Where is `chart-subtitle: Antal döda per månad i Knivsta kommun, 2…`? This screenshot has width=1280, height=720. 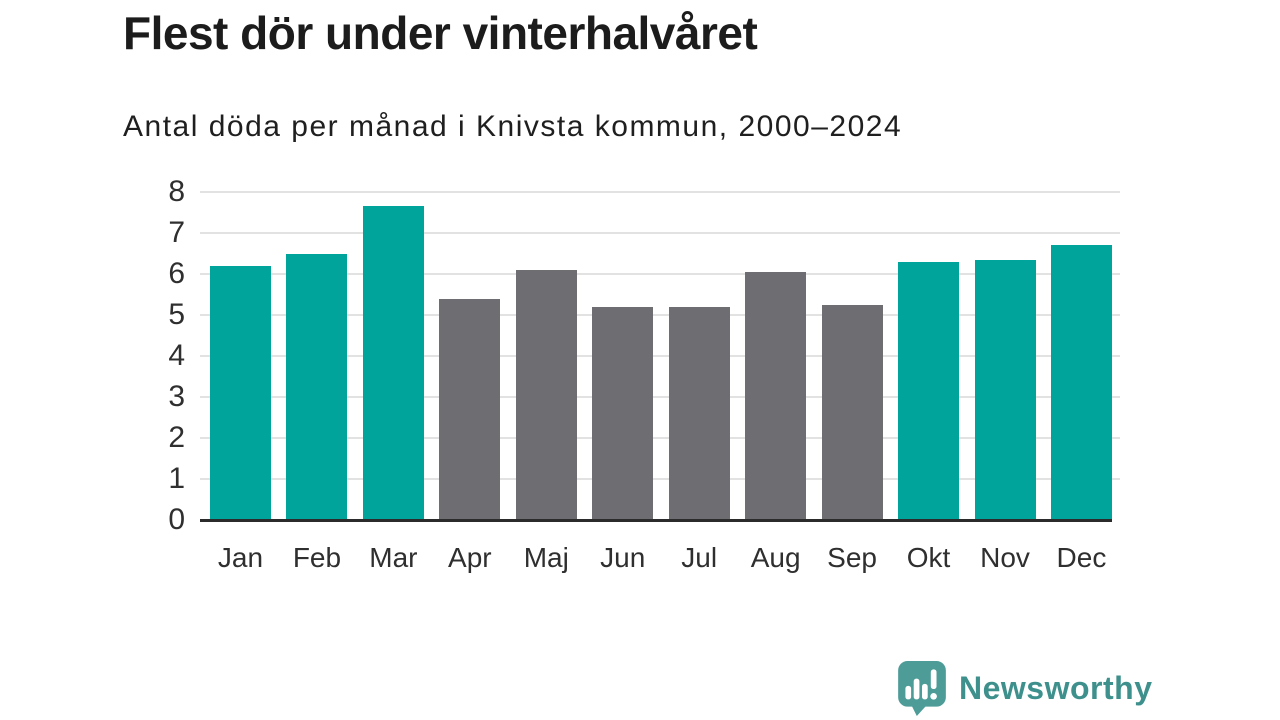 chart-subtitle: Antal döda per månad i Knivsta kommun, 2… is located at coordinates (513, 126).